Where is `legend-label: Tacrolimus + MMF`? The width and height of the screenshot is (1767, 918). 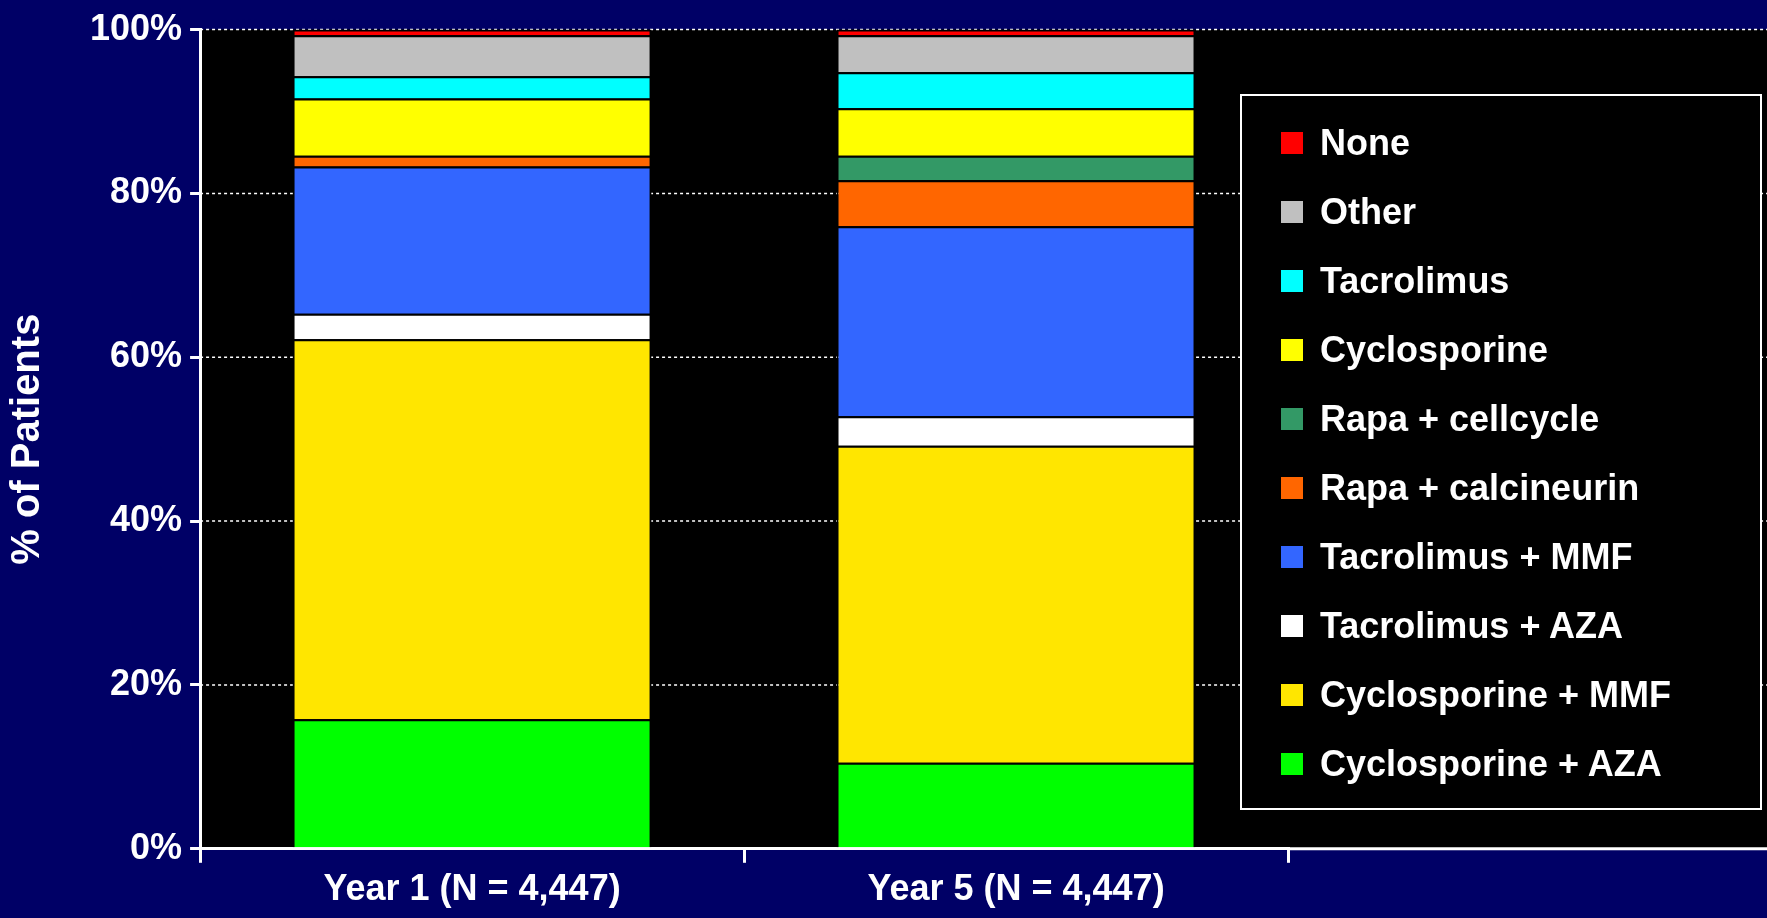
legend-label: Tacrolimus + MMF is located at coordinates (1476, 556).